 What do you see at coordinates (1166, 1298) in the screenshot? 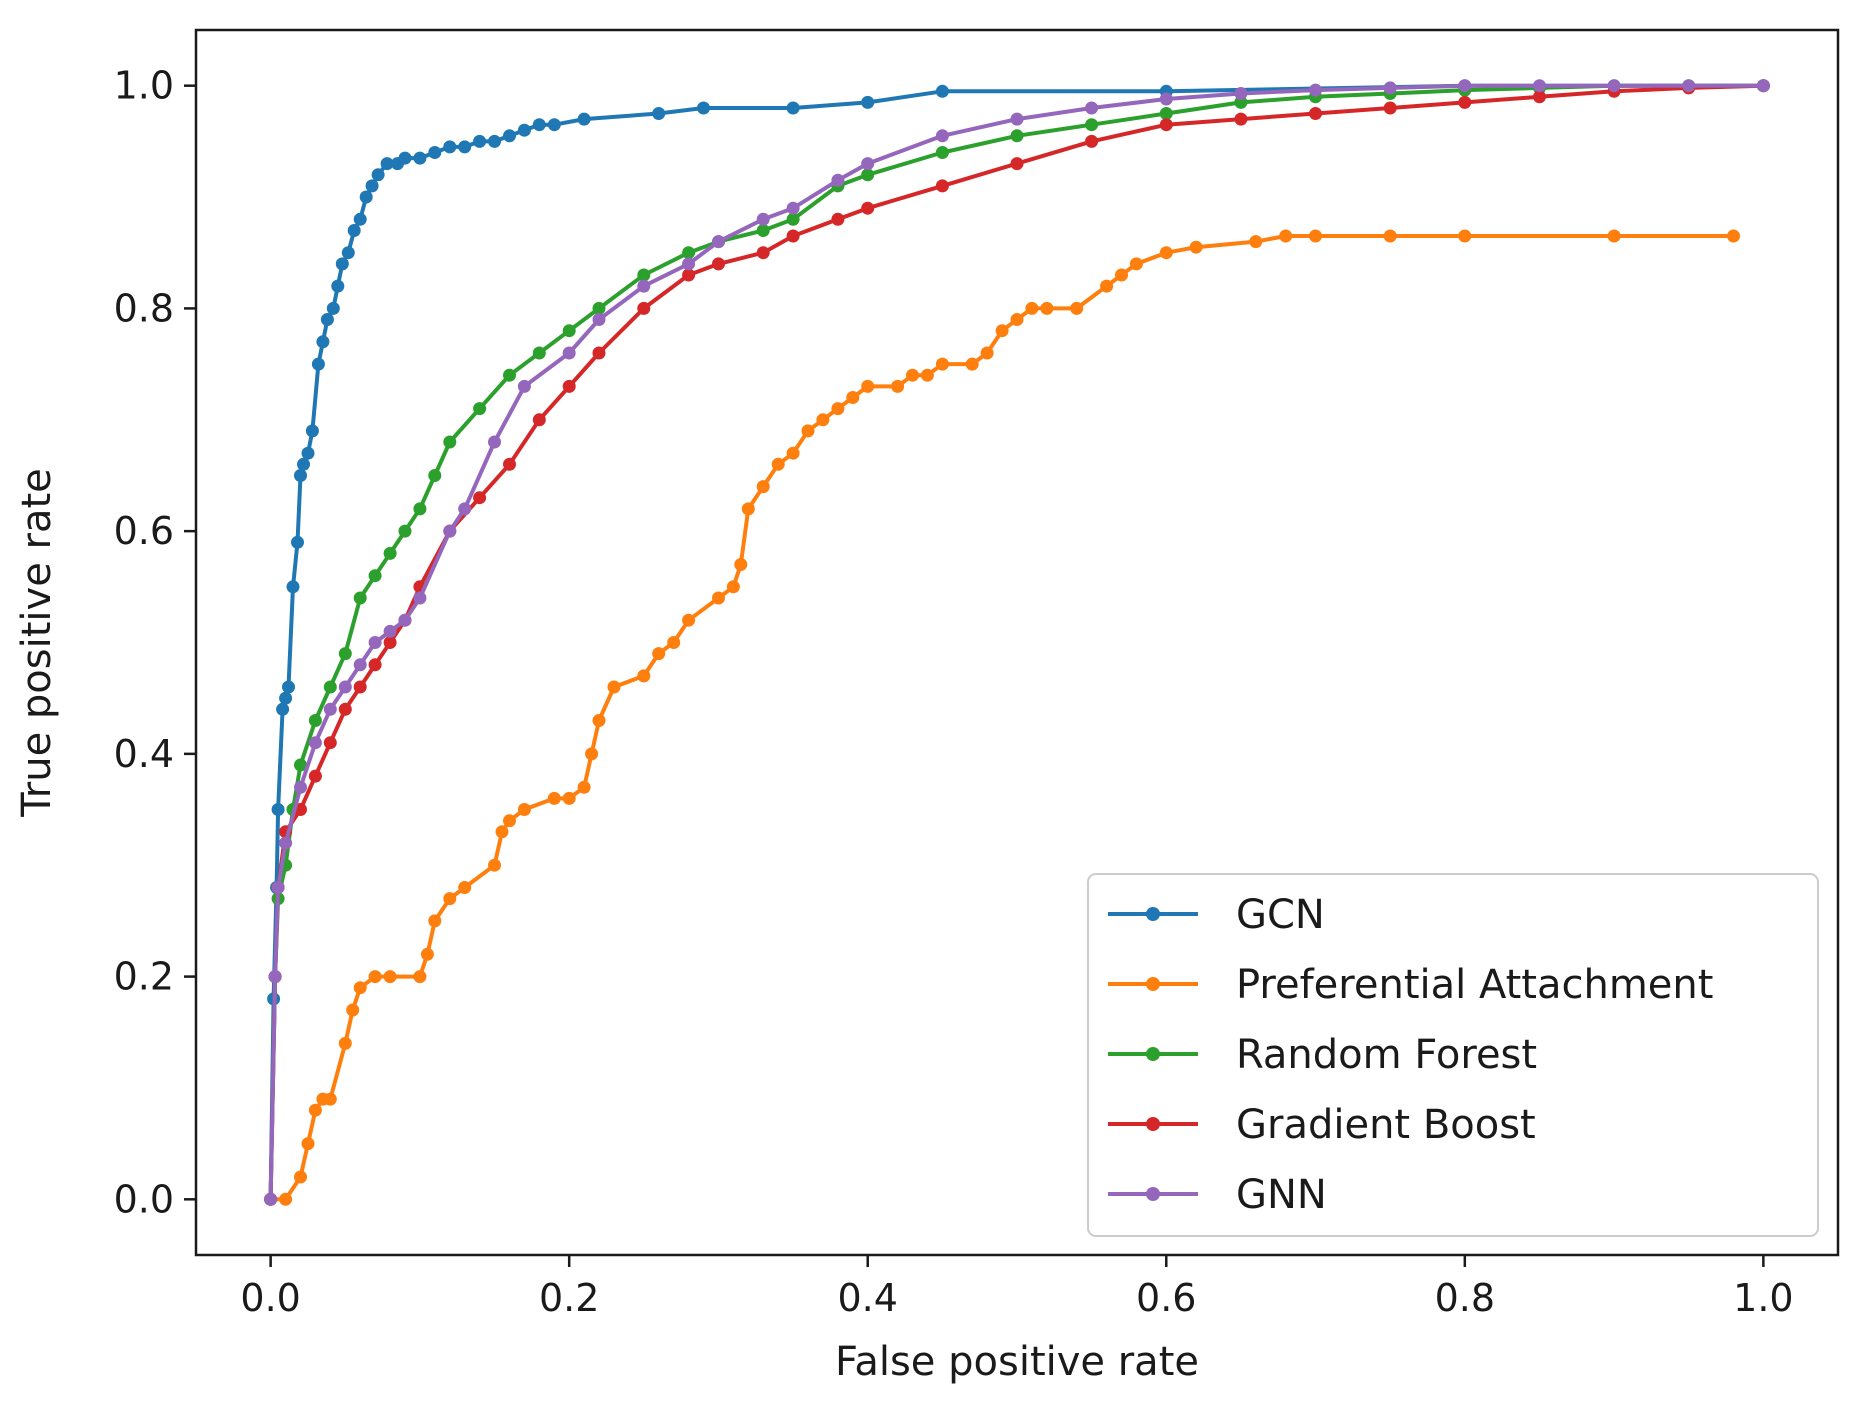
I see `x-tick-label: 0.6` at bounding box center [1166, 1298].